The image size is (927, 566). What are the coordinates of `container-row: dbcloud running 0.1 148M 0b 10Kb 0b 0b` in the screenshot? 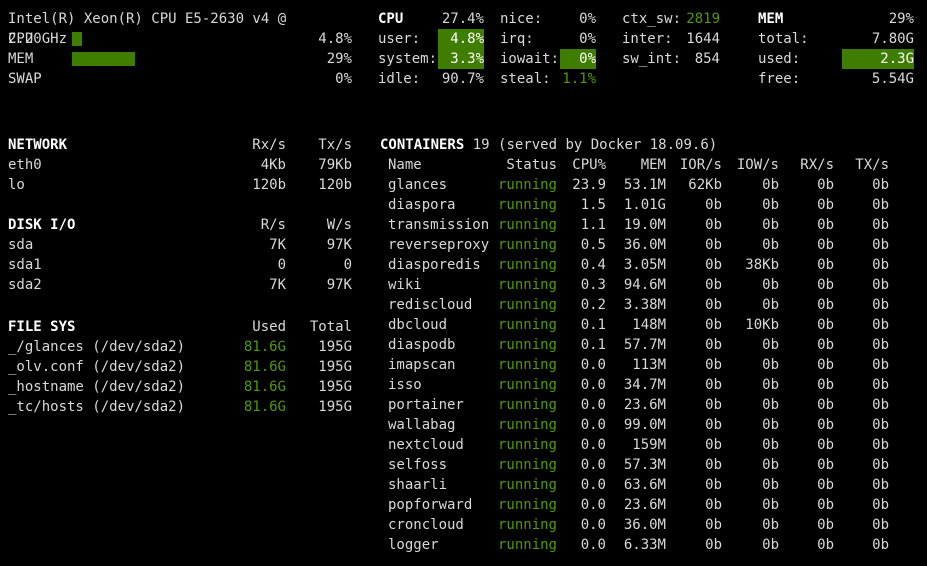 It's located at (634, 325).